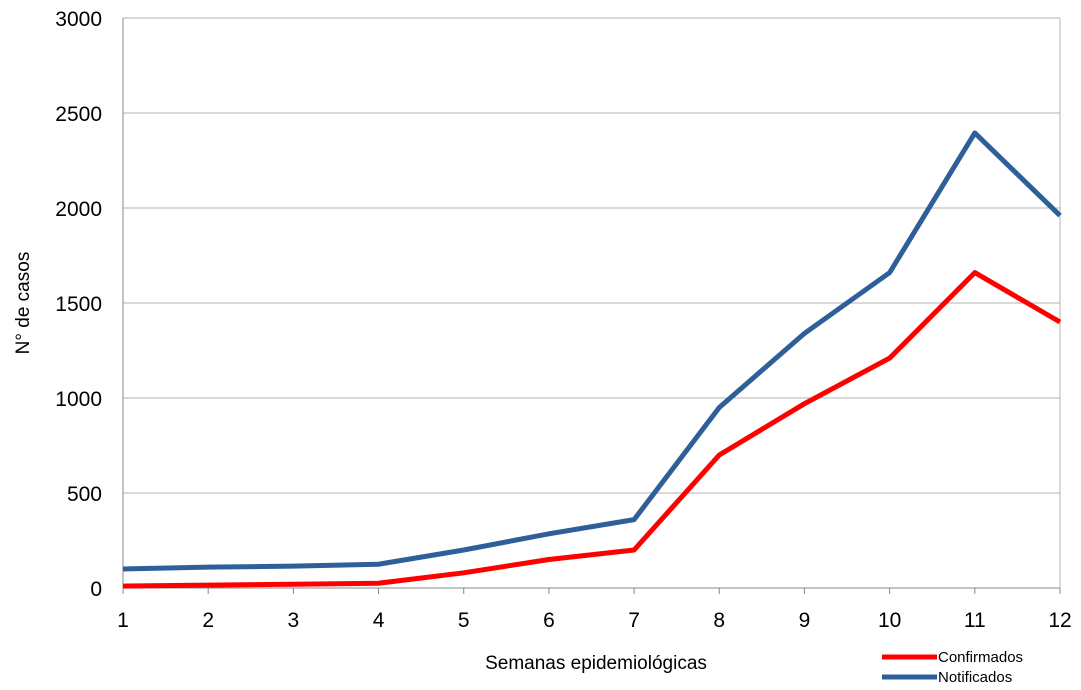 This screenshot has width=1081, height=690. I want to click on x-tick-label: 3, so click(294, 620).